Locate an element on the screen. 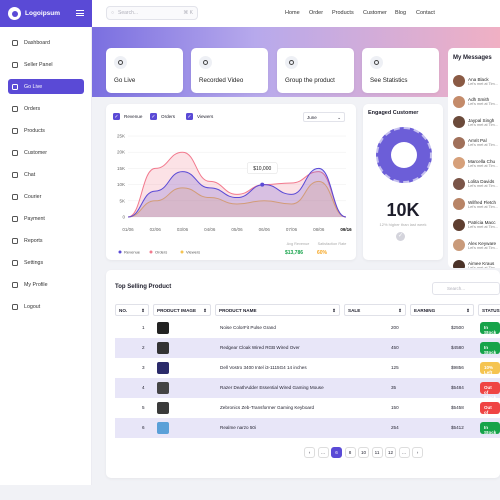  go-live-card: Go Live is located at coordinates (144, 70).